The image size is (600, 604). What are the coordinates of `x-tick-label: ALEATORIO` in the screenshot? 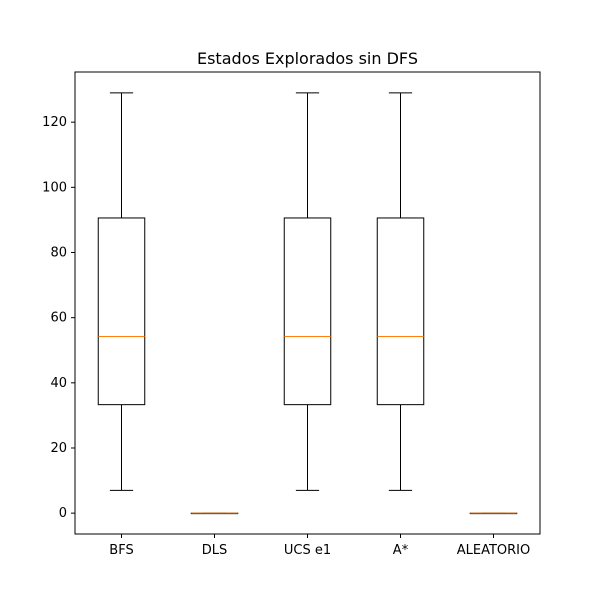 It's located at (494, 550).